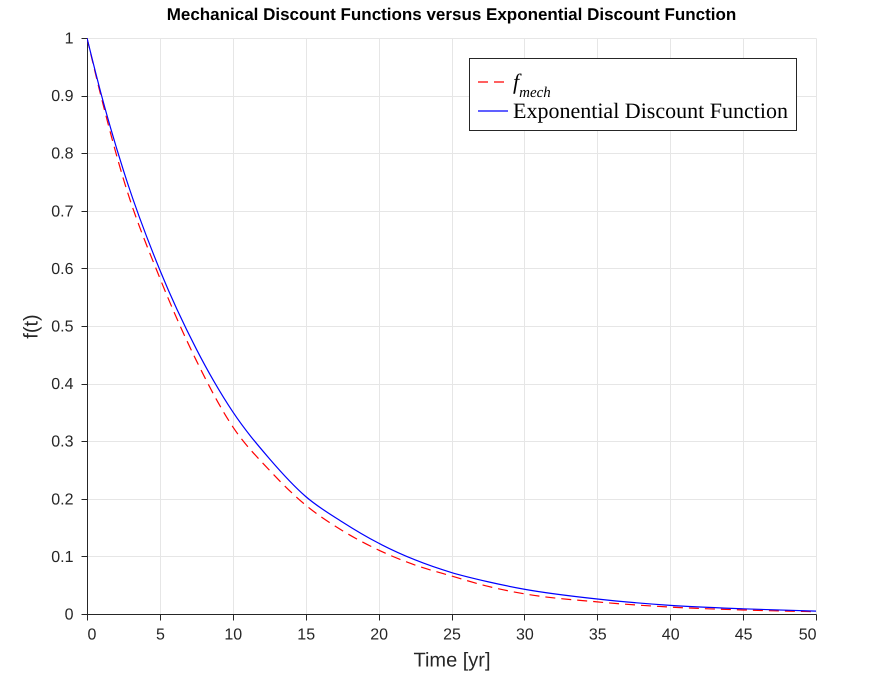  What do you see at coordinates (451, 14) in the screenshot?
I see `chart-title: Mechanical Discount Functions versus Exponential Discount Function` at bounding box center [451, 14].